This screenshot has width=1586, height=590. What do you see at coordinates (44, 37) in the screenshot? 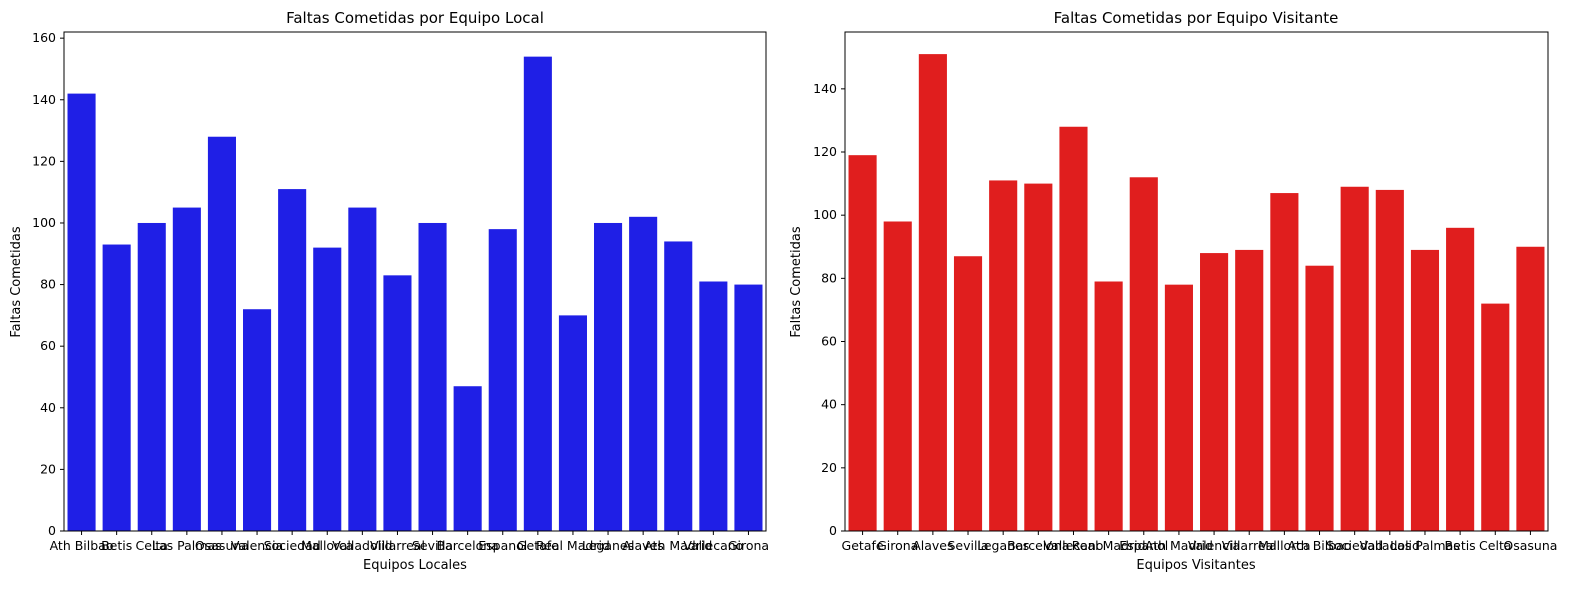
I see `y-tick-label: 160` at bounding box center [44, 37].